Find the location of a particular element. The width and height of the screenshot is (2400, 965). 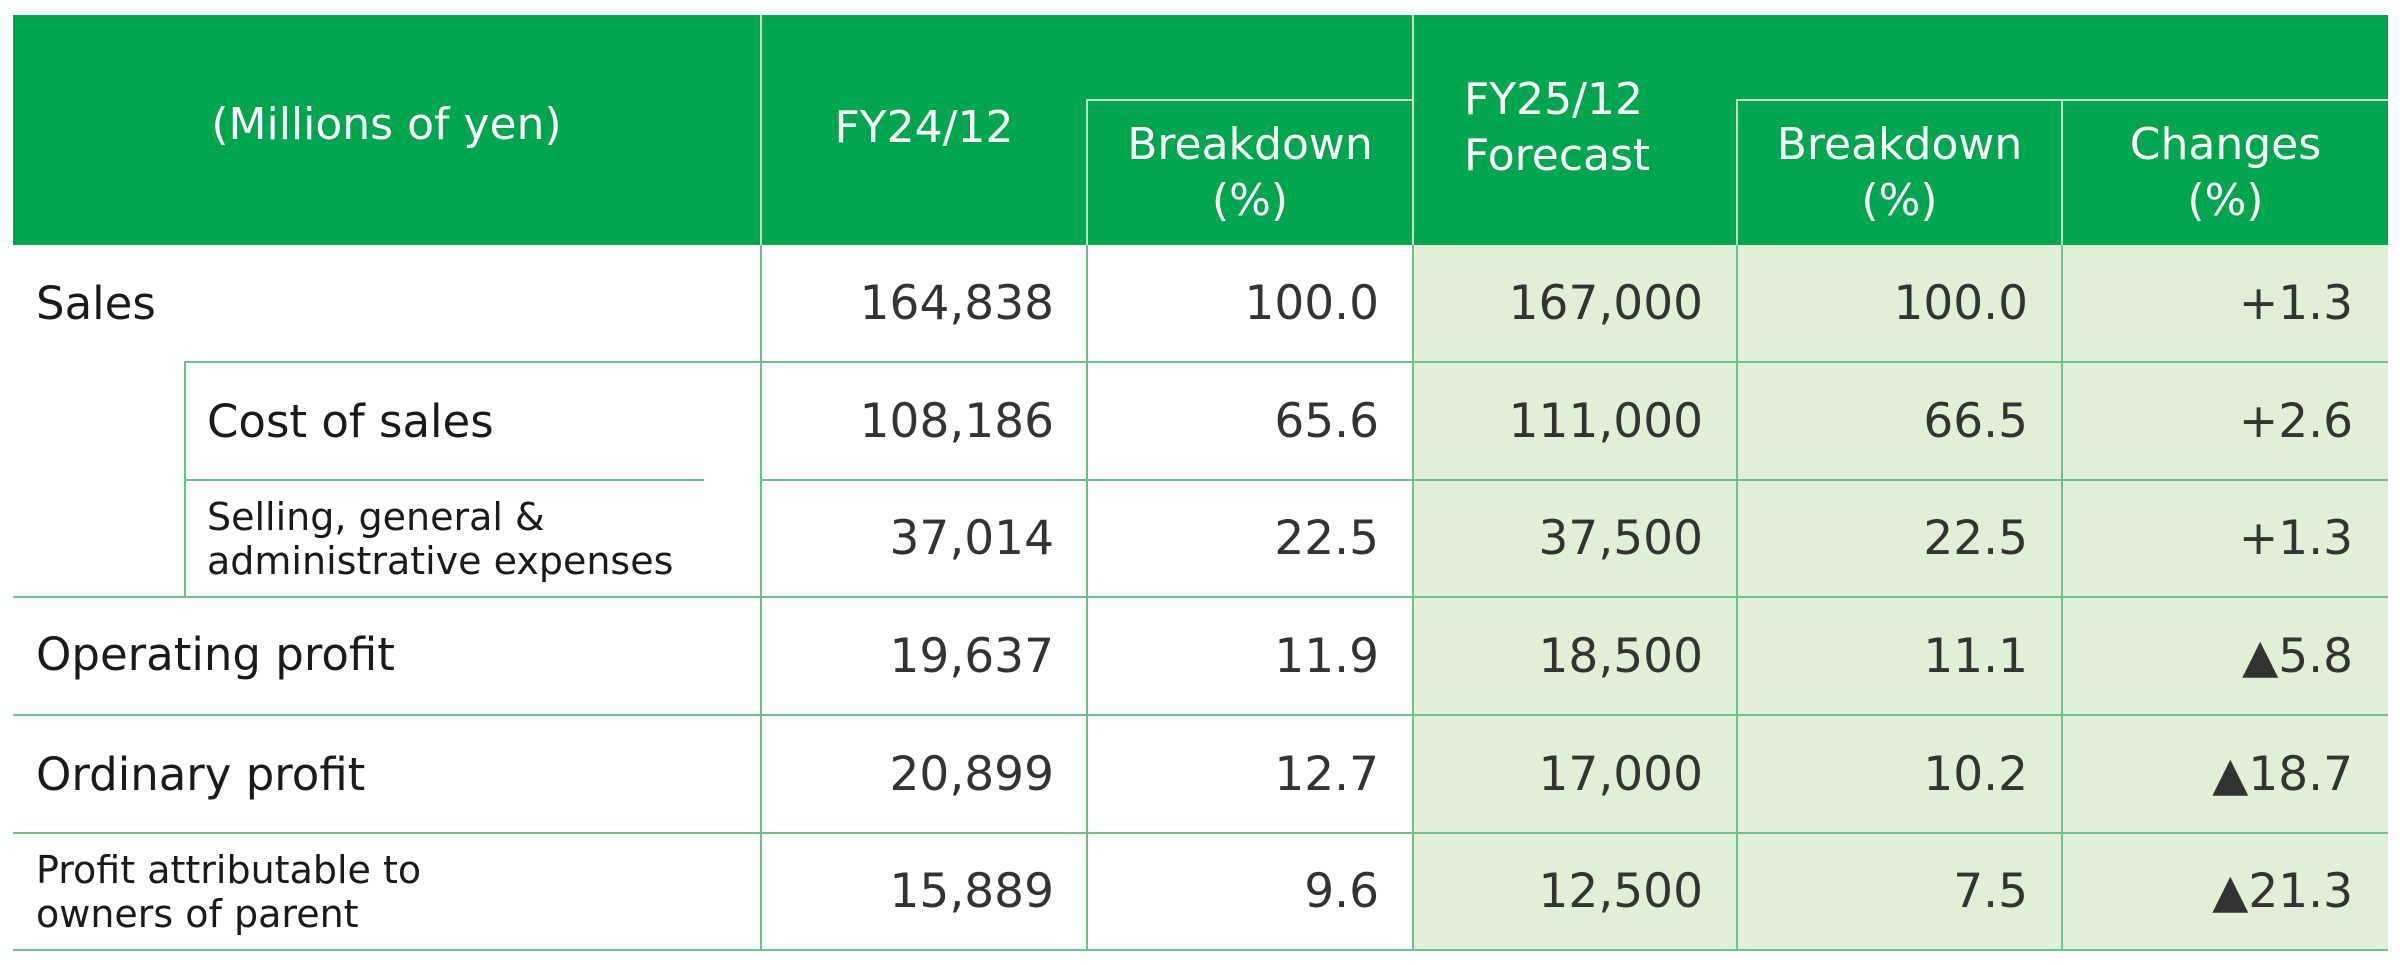

header-changes: Changes (%) is located at coordinates (2225, 172).